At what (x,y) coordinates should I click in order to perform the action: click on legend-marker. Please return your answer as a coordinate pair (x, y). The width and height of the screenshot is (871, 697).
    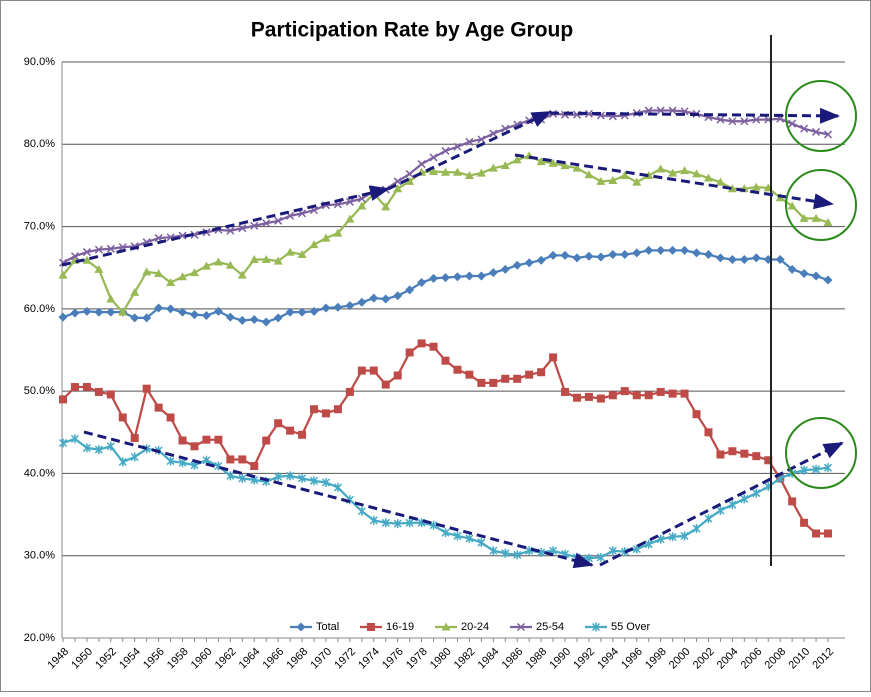
    Looking at the image, I should click on (371, 627).